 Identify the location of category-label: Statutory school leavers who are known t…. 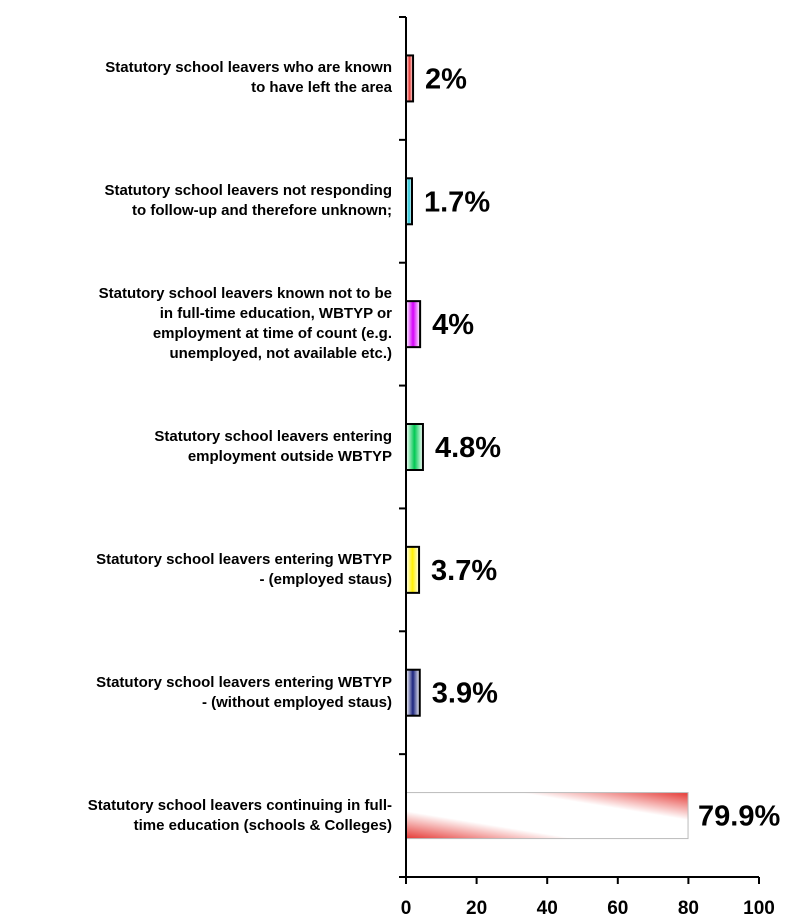
(248, 78).